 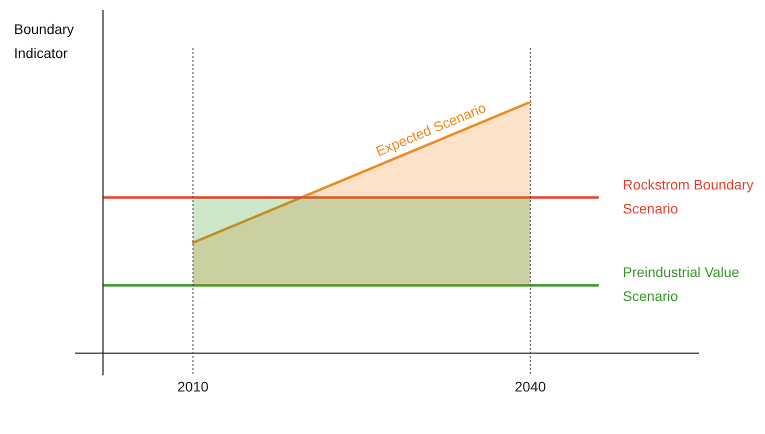 What do you see at coordinates (530, 386) in the screenshot?
I see `x-tick-label: 2040` at bounding box center [530, 386].